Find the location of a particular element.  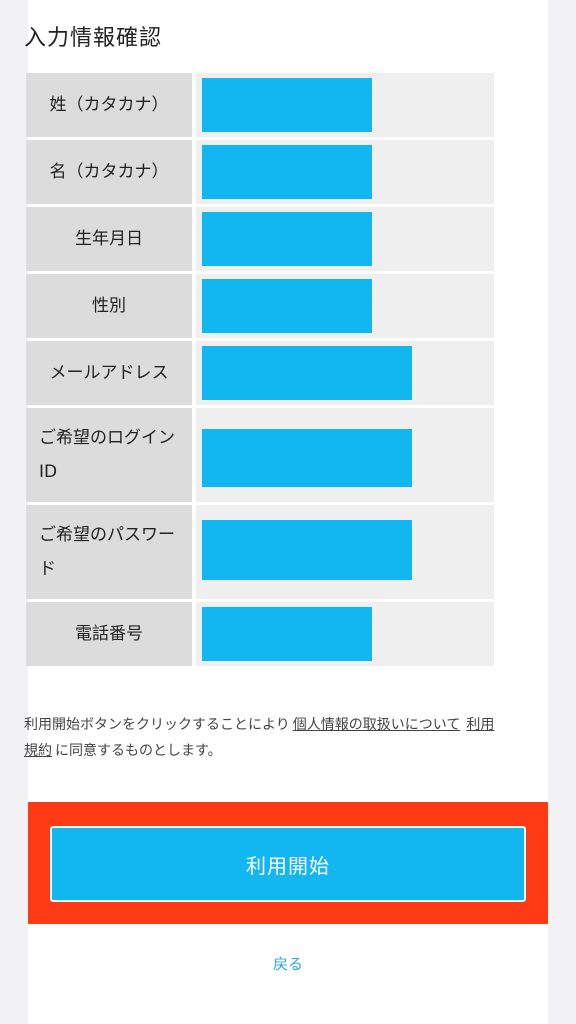

table-row: 生年月日 is located at coordinates (260, 239).